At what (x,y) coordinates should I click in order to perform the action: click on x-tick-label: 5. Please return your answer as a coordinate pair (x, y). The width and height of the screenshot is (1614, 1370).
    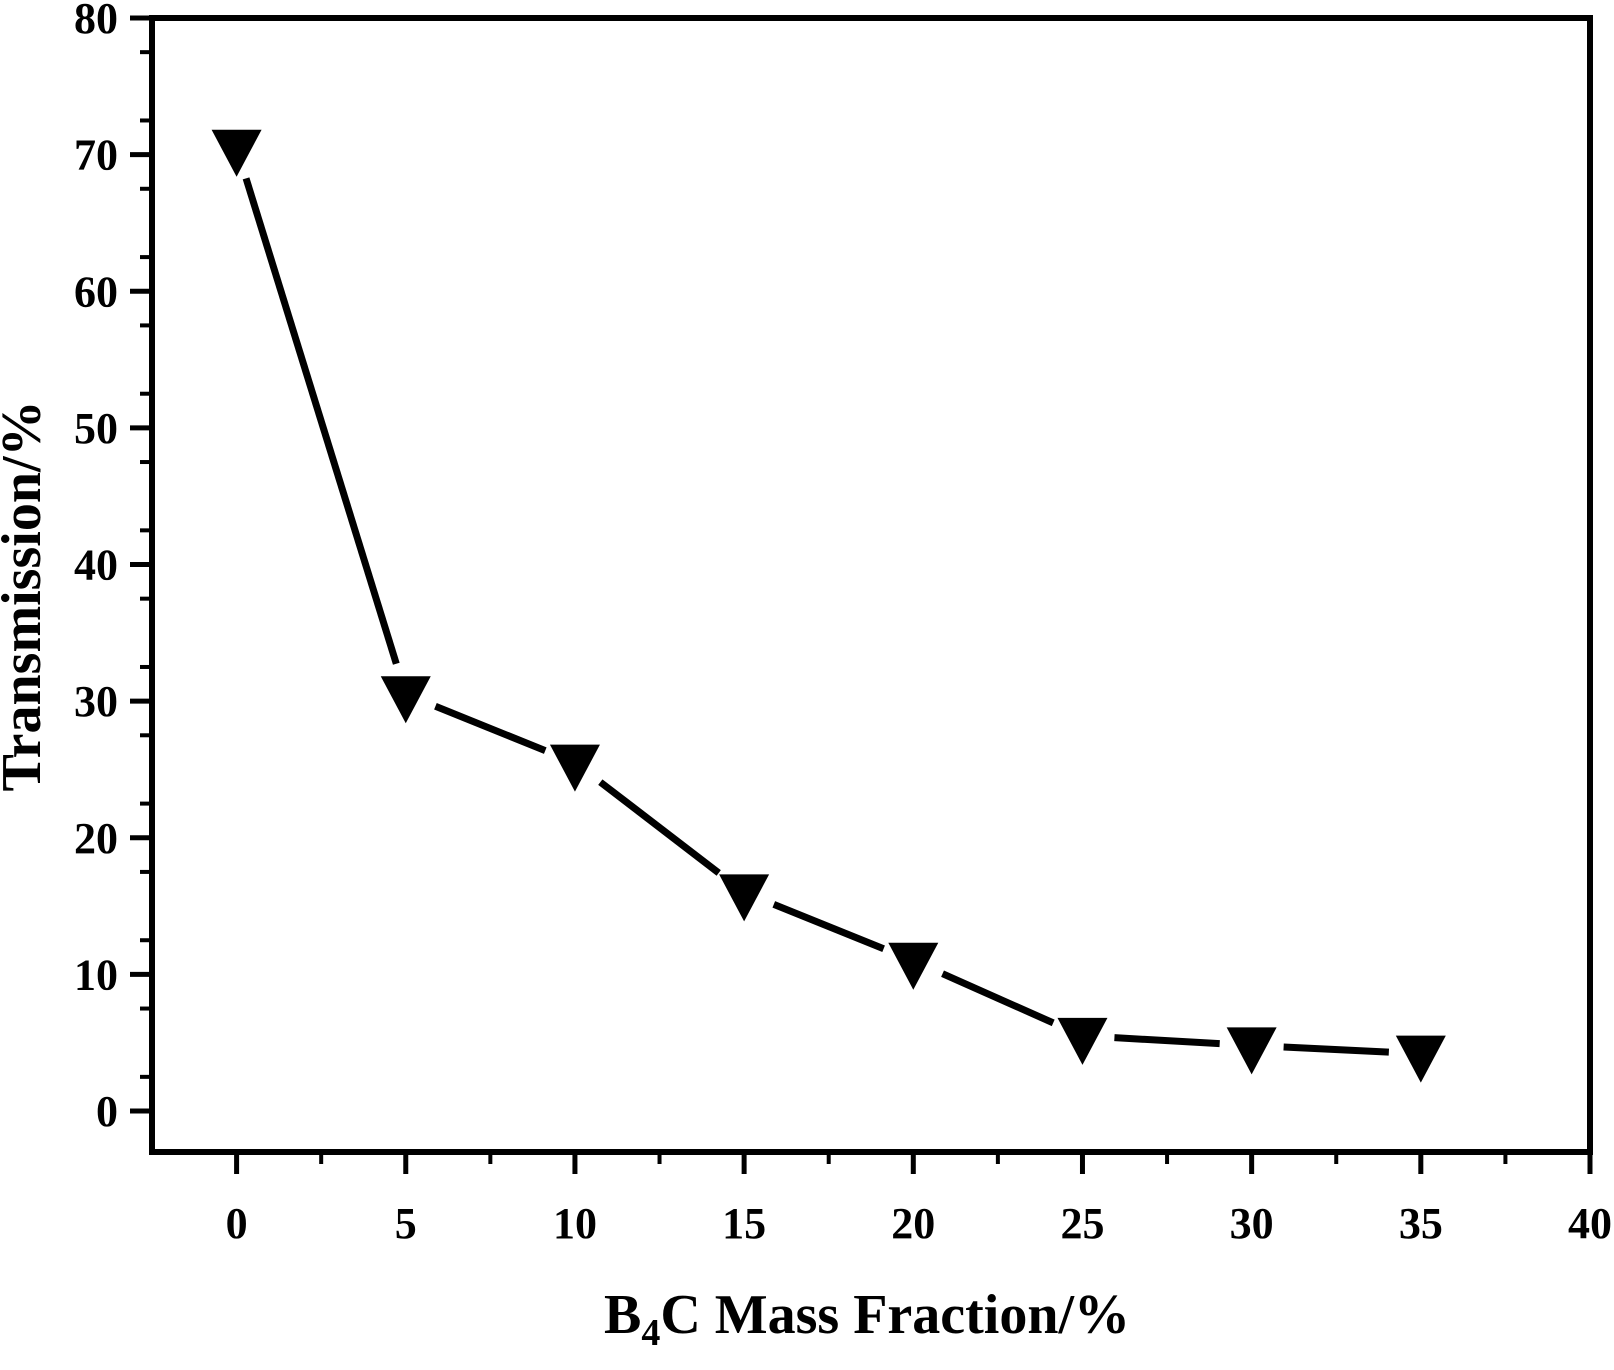
    Looking at the image, I should click on (406, 1223).